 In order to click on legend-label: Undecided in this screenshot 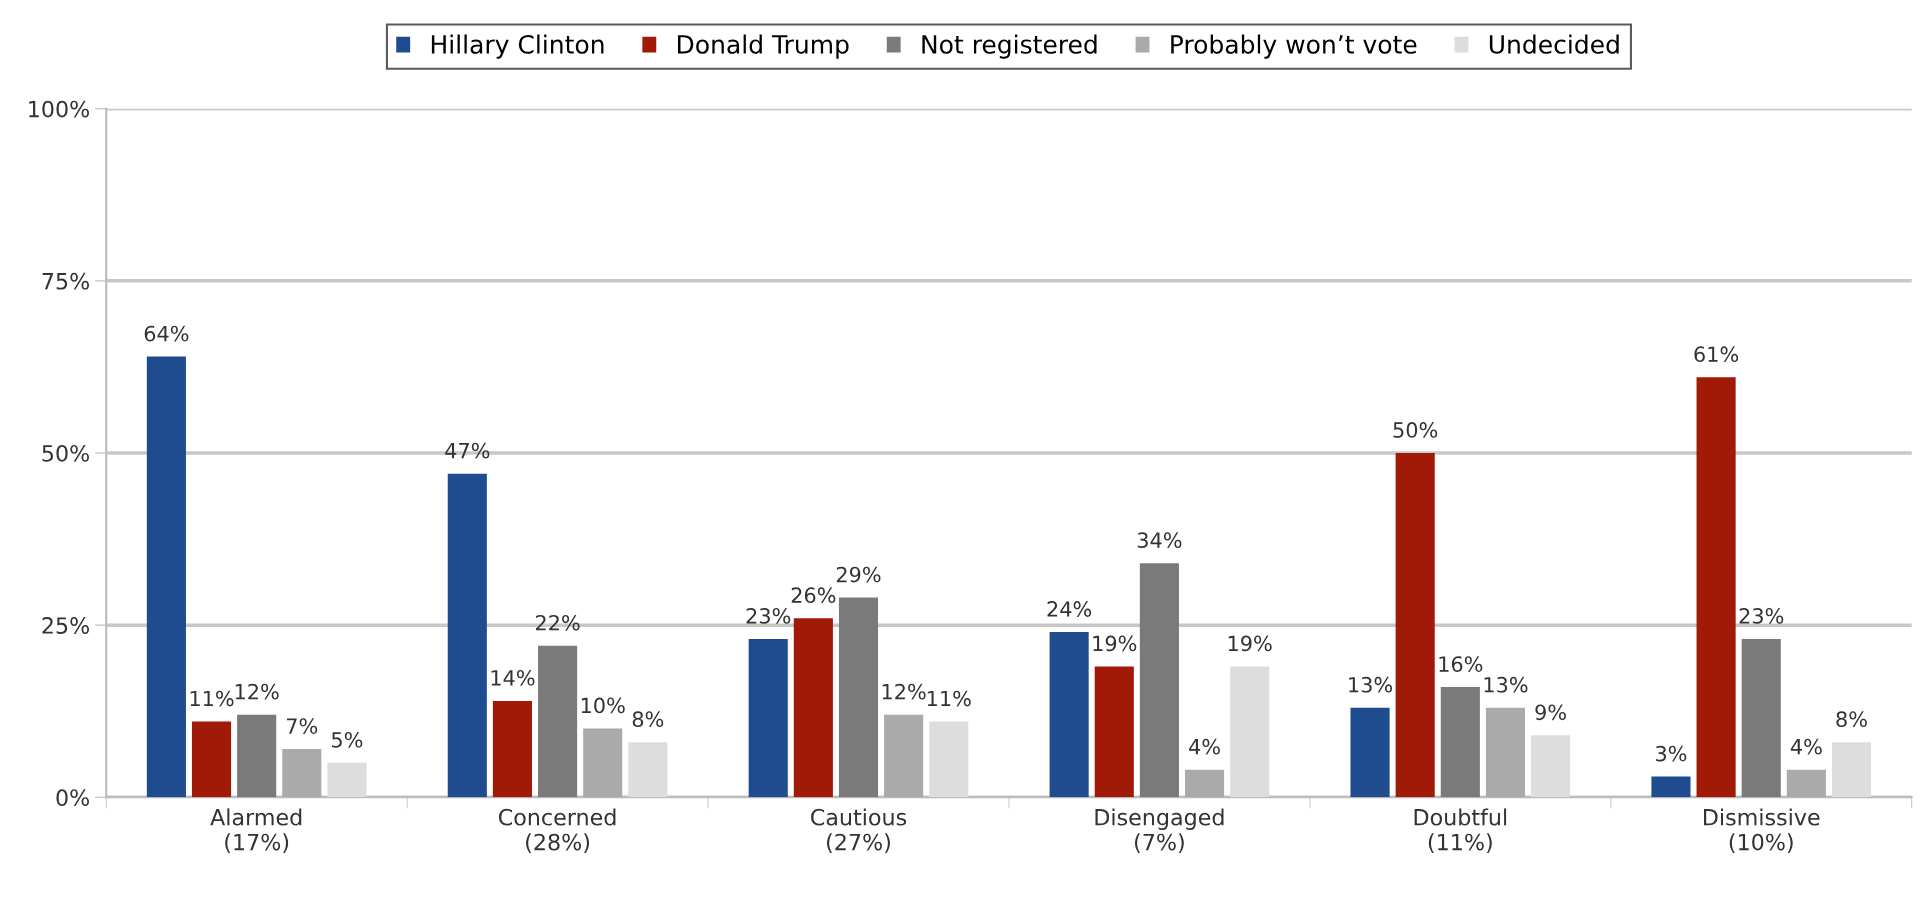, I will do `click(1554, 44)`.